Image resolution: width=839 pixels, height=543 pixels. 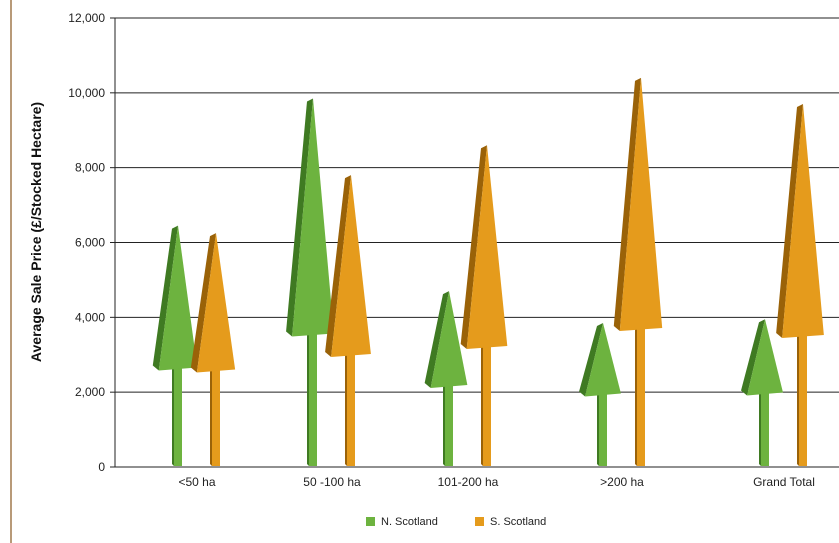 What do you see at coordinates (90, 317) in the screenshot?
I see `y-tick-label: 4,000` at bounding box center [90, 317].